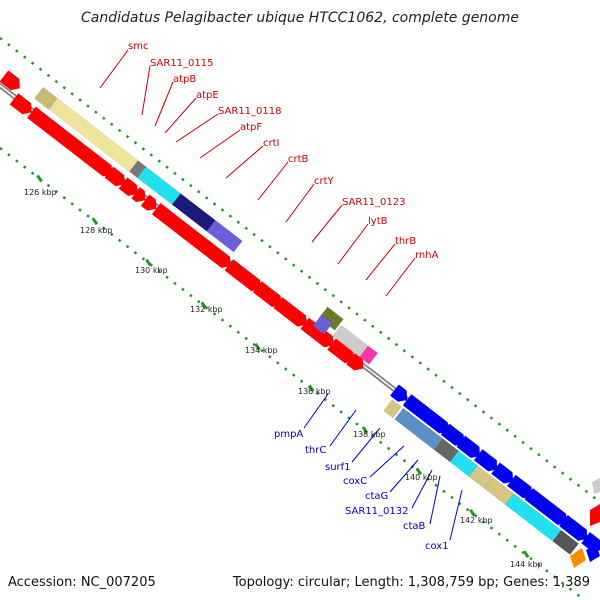 This screenshot has width=600, height=600. Describe the element at coordinates (427, 255) in the screenshot. I see `gene-label-rnha: rnhA` at that location.